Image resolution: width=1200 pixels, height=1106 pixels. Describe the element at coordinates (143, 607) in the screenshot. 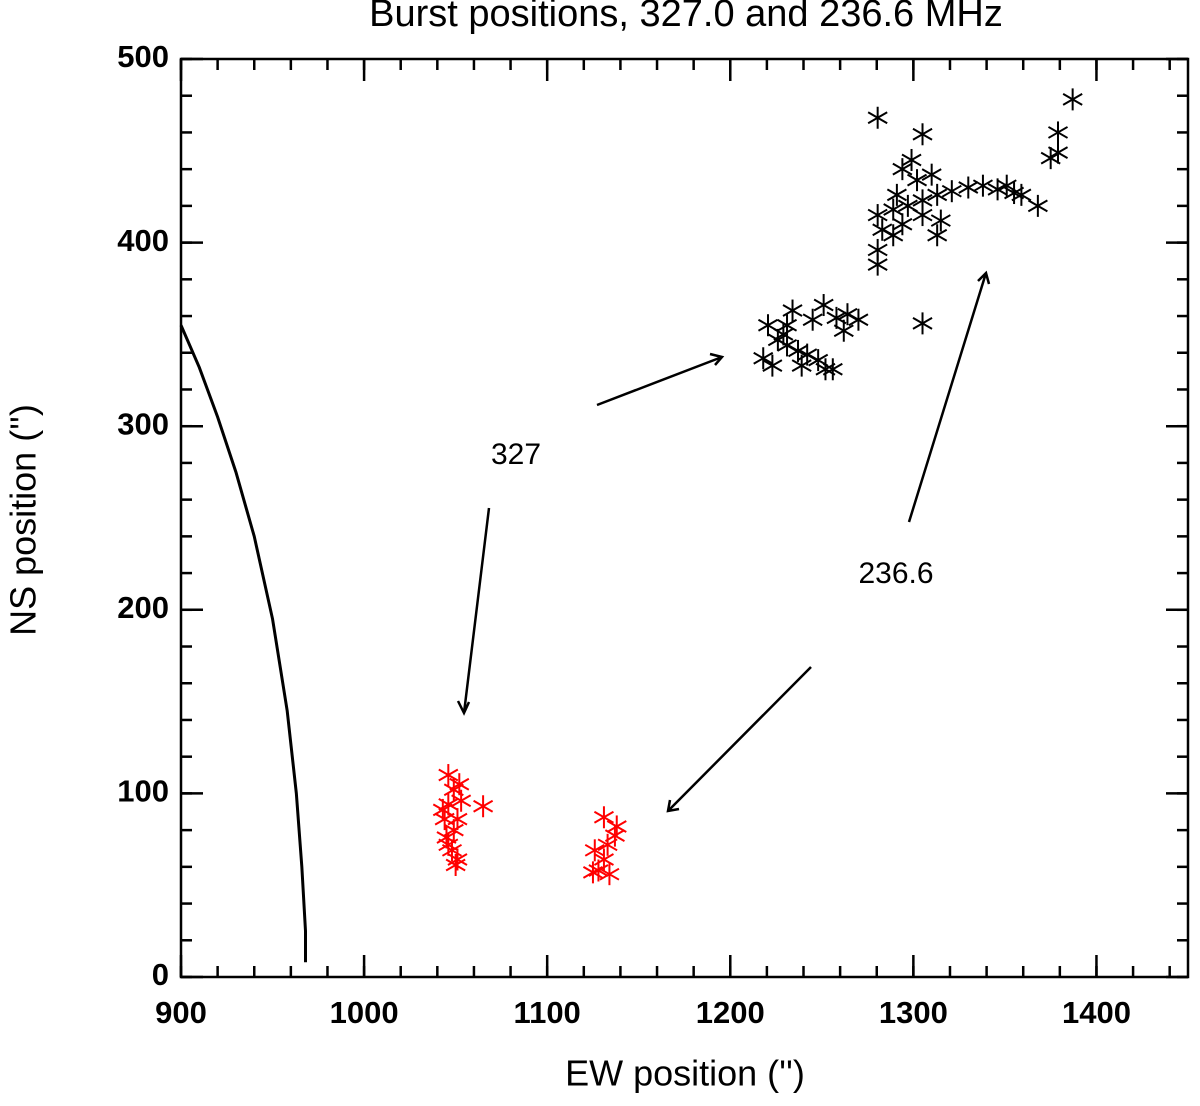

I see `y-tick-label: 200` at that location.